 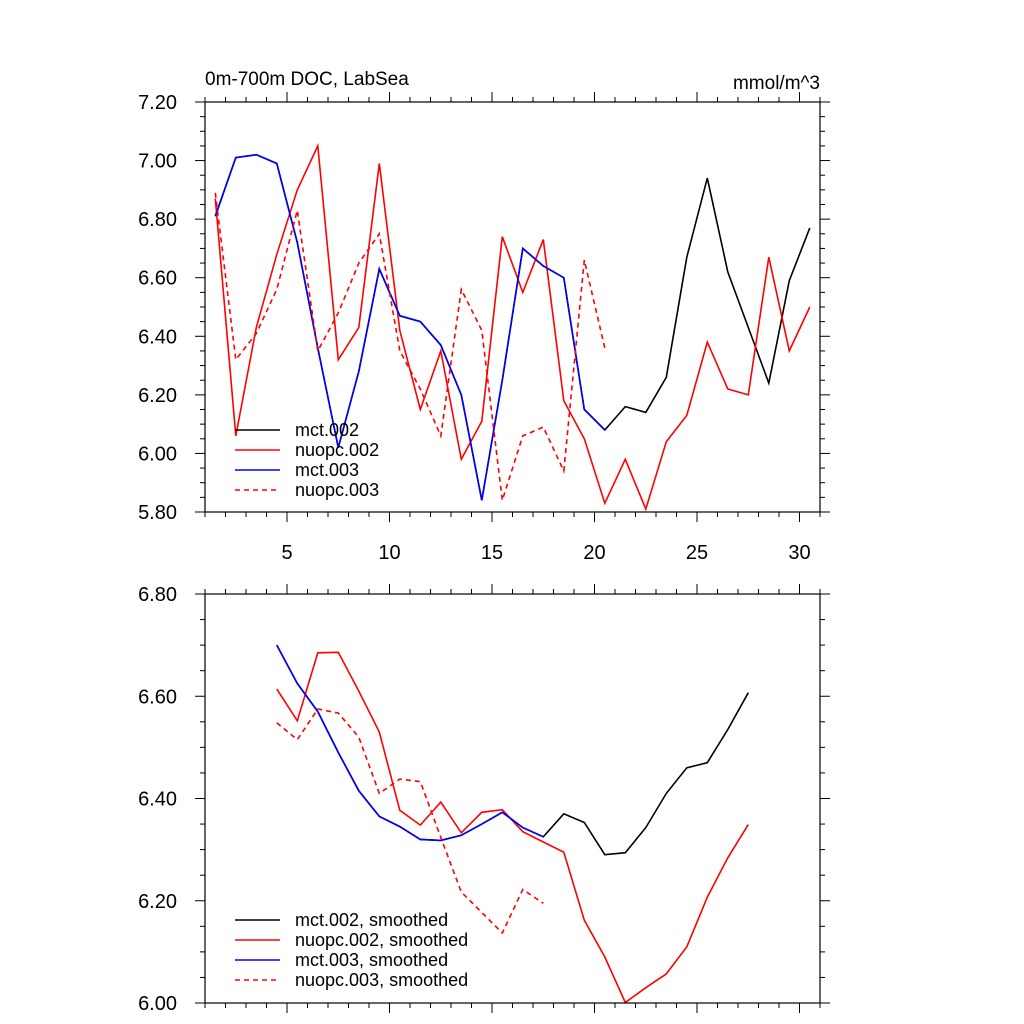 What do you see at coordinates (381, 980) in the screenshot?
I see `bottom-legend-label-nuopc-003-smoothed: nuopc.003, smoothed` at bounding box center [381, 980].